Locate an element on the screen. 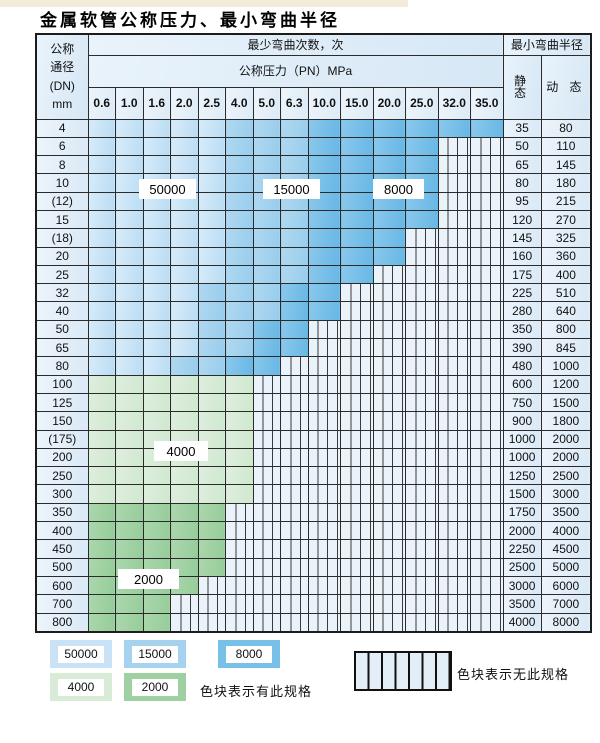  band-cell-dn125-p25.0 is located at coordinates (422, 402).